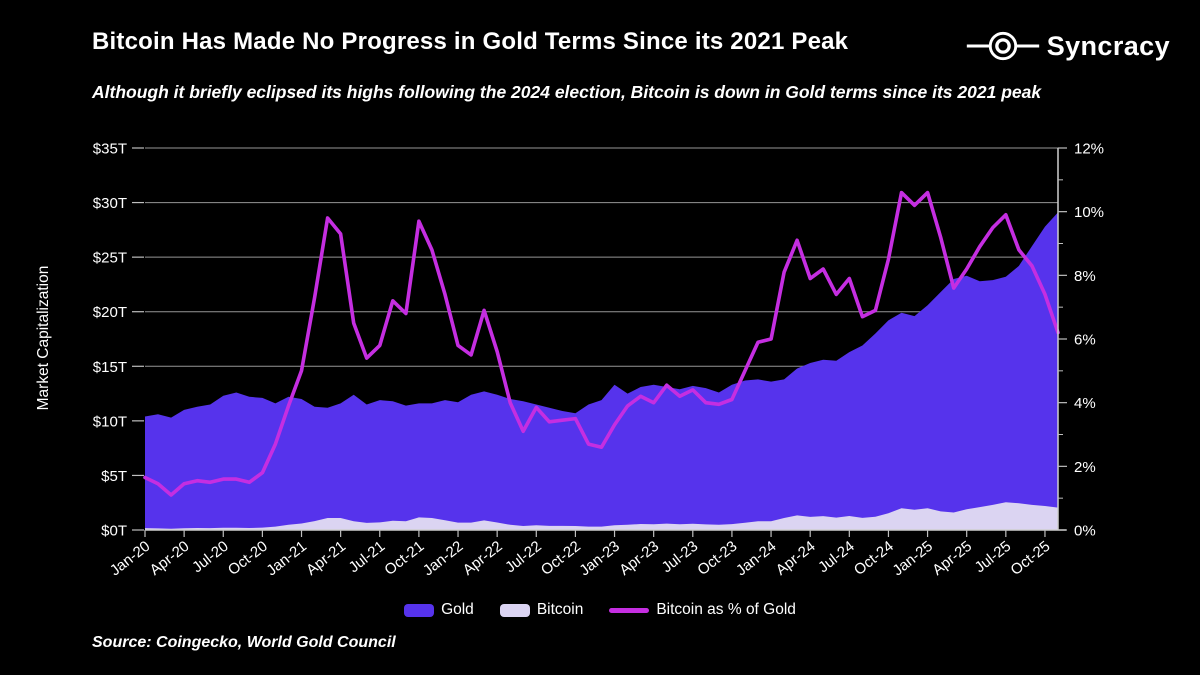 The width and height of the screenshot is (1200, 675). Describe the element at coordinates (367, 557) in the screenshot. I see `x-tick-label: Jul-21` at that location.